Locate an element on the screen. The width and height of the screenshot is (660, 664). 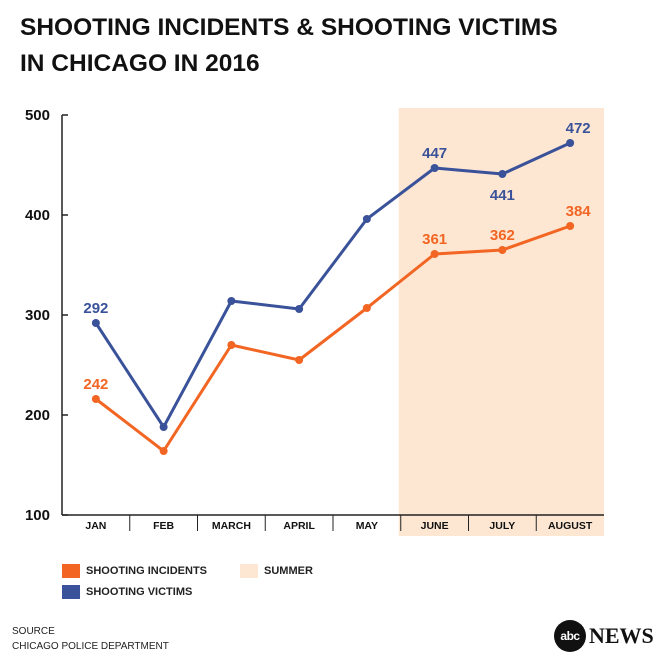
incidents-data-label: 362 is located at coordinates (502, 235).